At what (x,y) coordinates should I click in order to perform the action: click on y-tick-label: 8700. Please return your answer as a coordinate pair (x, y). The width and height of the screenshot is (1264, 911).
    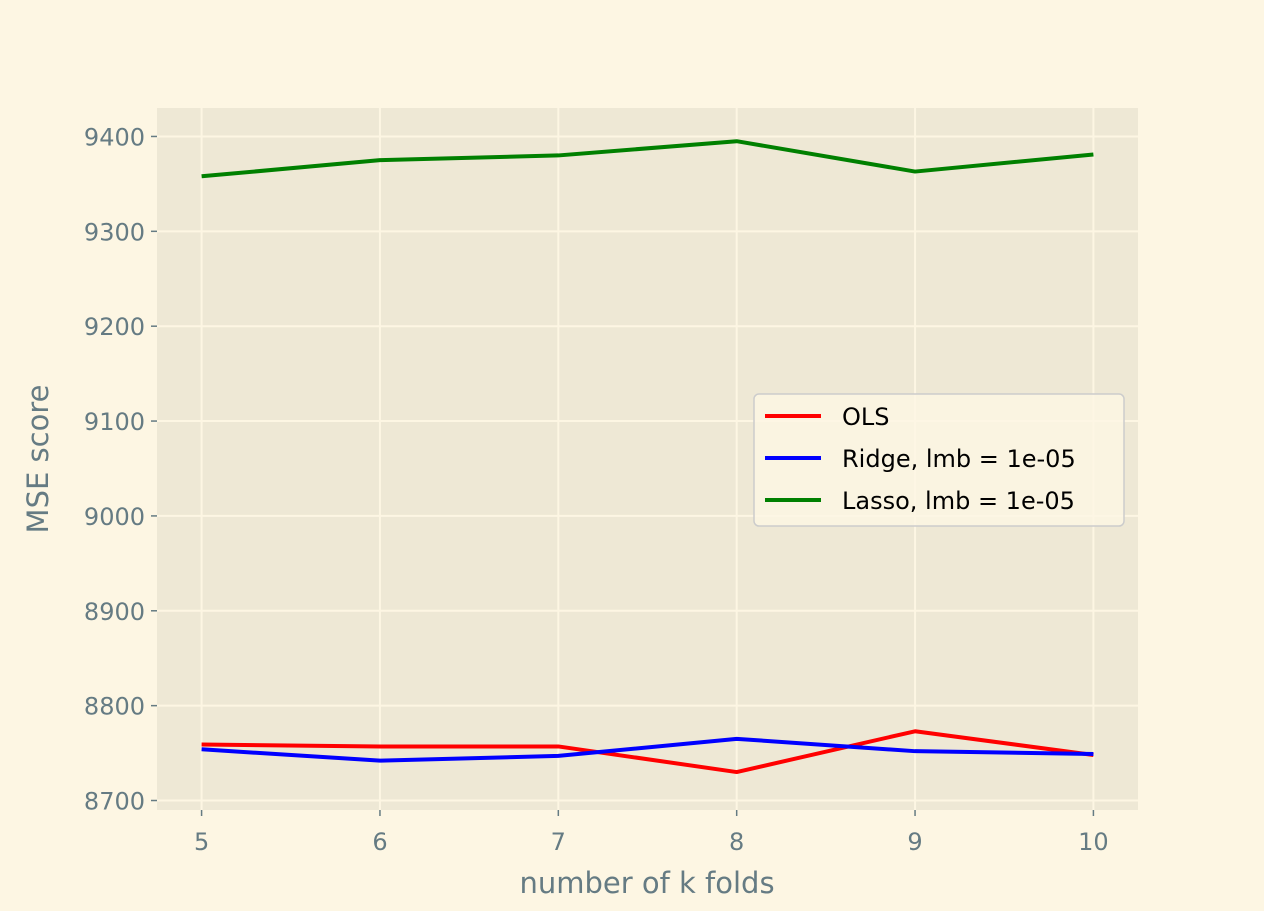
    Looking at the image, I should click on (114, 802).